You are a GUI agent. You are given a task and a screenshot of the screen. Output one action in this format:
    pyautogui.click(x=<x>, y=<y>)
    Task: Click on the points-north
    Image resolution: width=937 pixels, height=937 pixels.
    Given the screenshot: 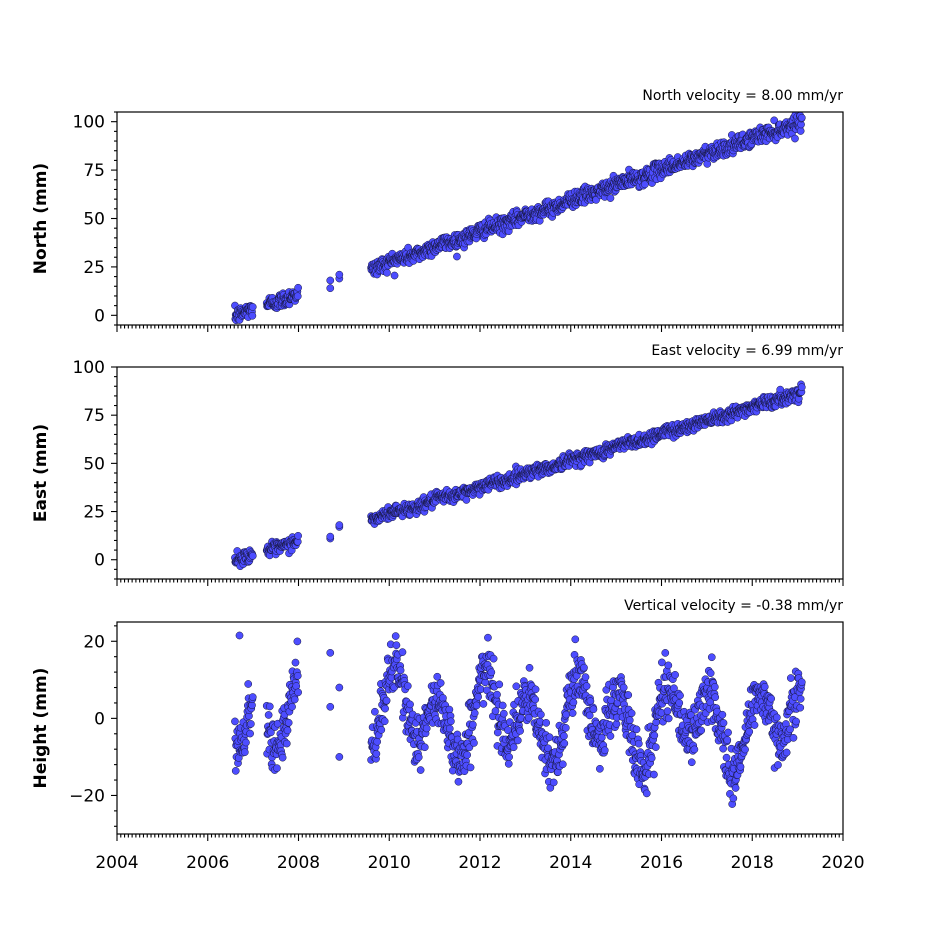 What is the action you would take?
    pyautogui.click(x=518, y=218)
    